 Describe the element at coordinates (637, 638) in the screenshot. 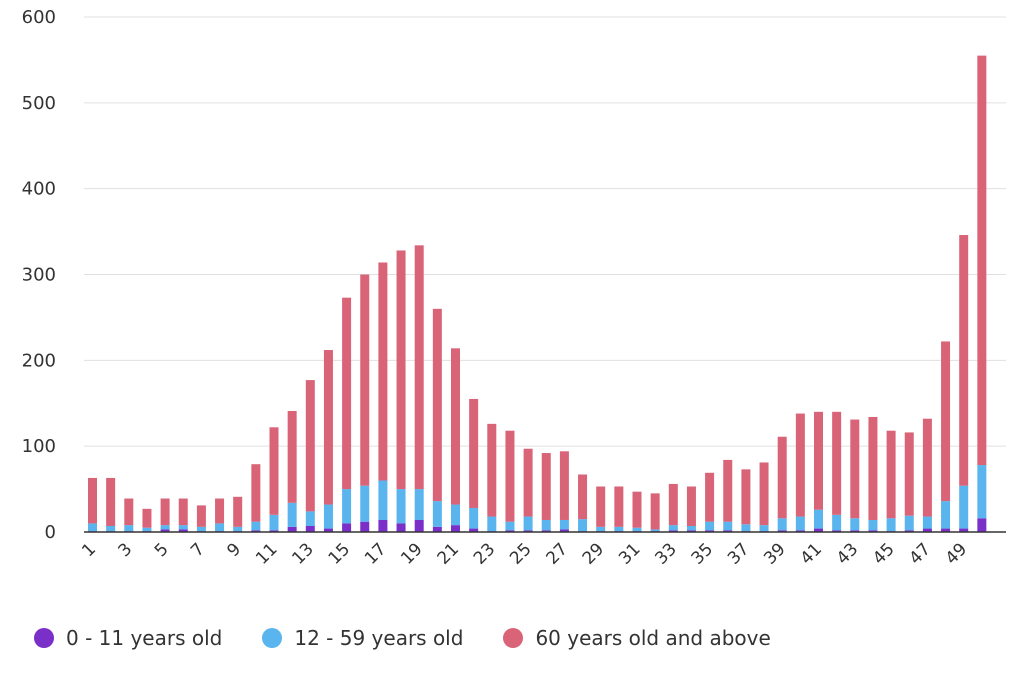

I see `legend-item-60-plus: 60 years old and above` at that location.